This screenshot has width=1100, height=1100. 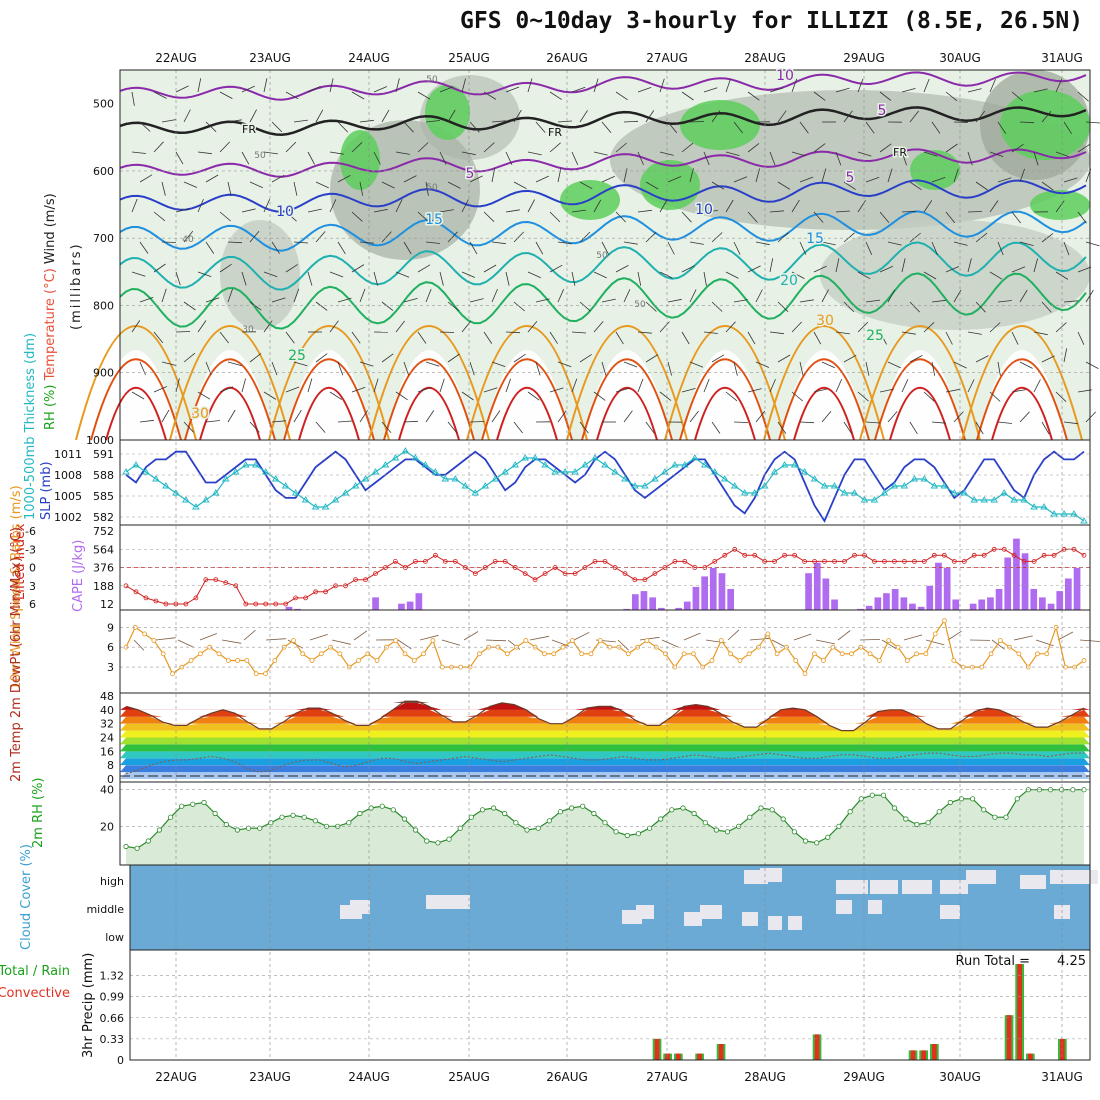 I want to click on cape-tick-label: 188, so click(x=103, y=586).